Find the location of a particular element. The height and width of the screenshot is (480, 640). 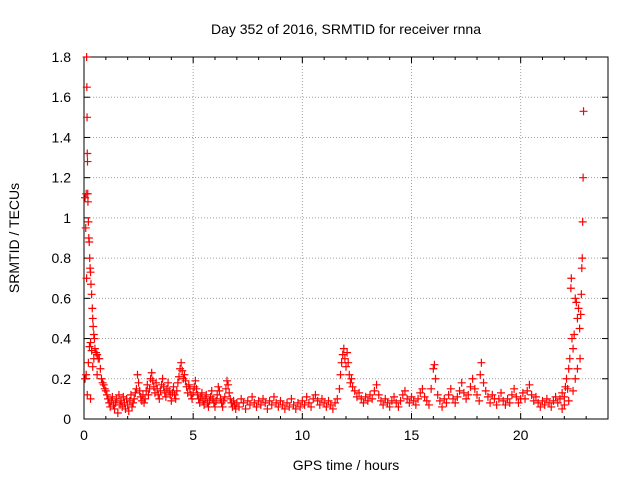

x-tick-label: 20 is located at coordinates (521, 435).